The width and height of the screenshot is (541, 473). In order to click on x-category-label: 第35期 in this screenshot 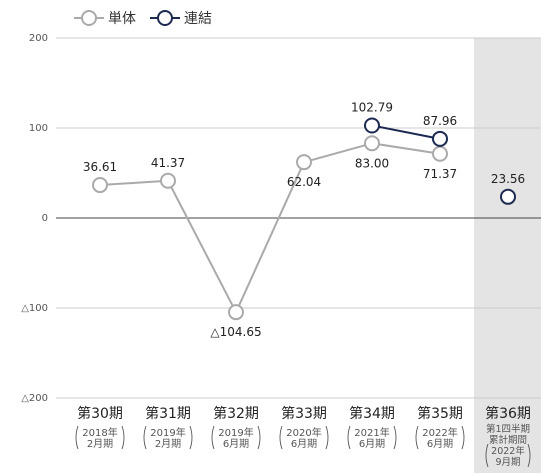, I will do `click(440, 413)`.